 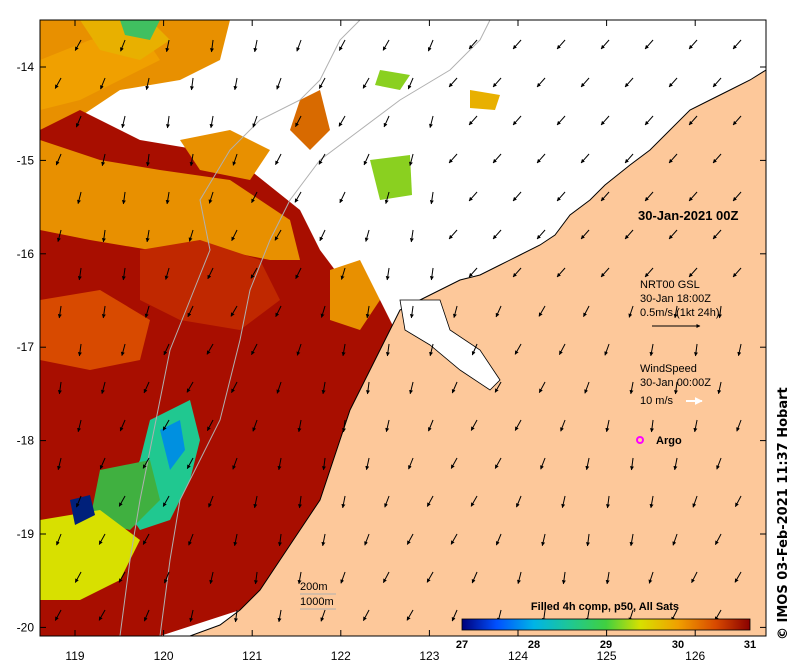 I want to click on credit-label: © IMOS 03-Feb-2021 11:37 Hobart, so click(x=783, y=513).